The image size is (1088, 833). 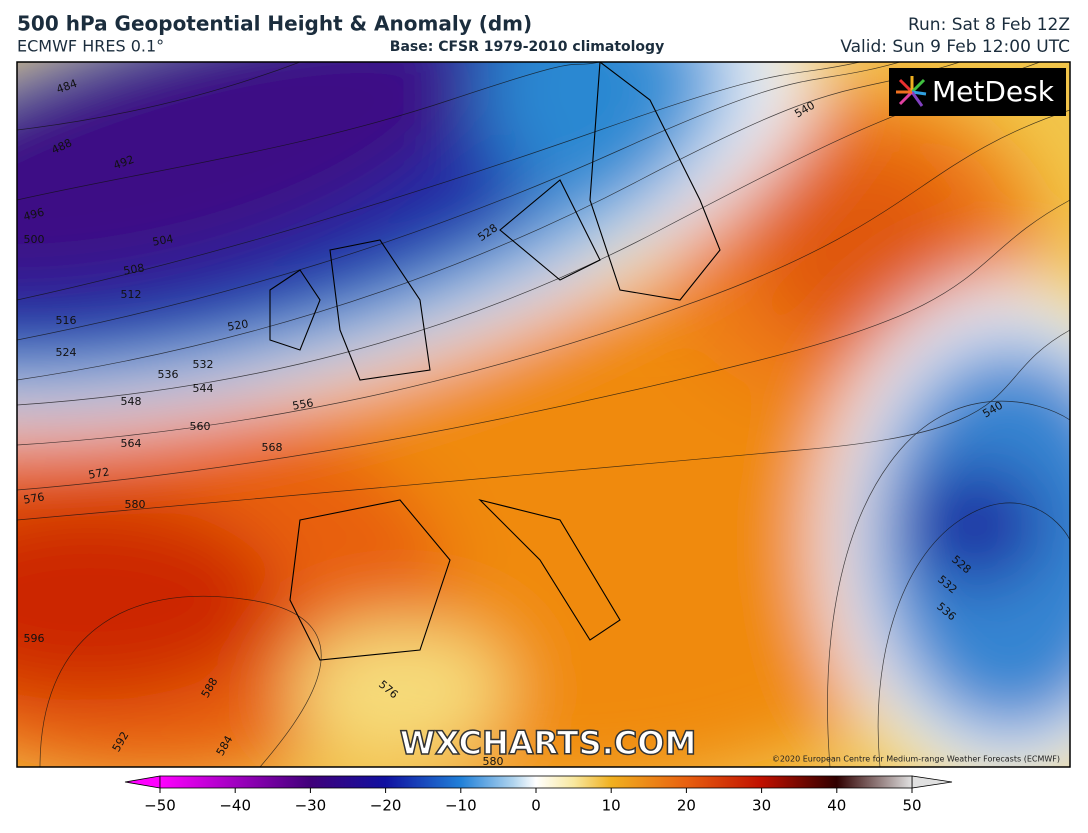 I want to click on contour-label: 568, so click(x=272, y=447).